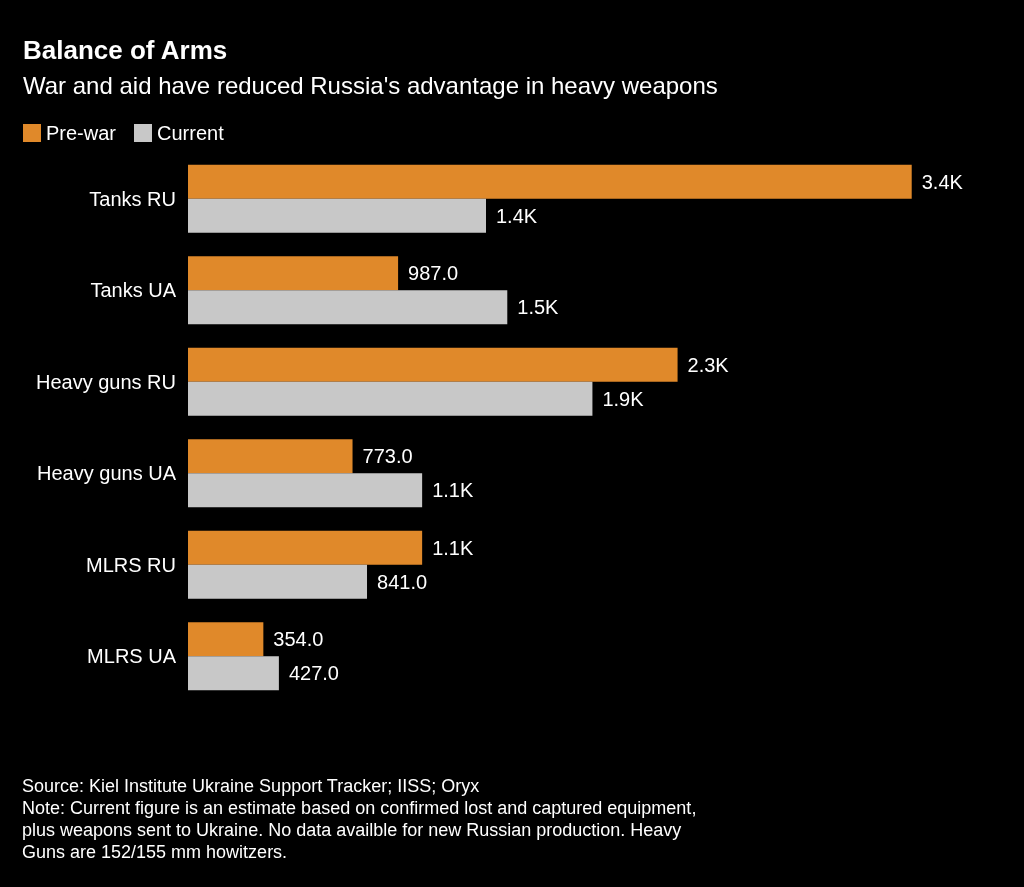 This screenshot has width=1024, height=887. What do you see at coordinates (538, 307) in the screenshot?
I see `data-label: 1.5K` at bounding box center [538, 307].